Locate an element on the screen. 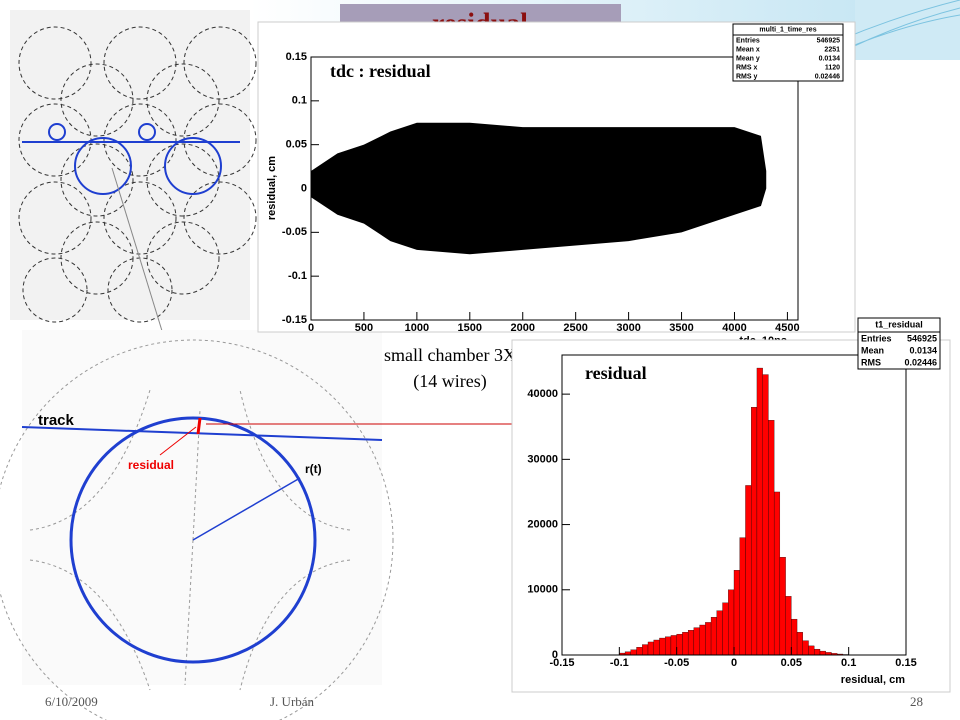 The width and height of the screenshot is (960, 720). y-tick-label: 40000 is located at coordinates (542, 394).